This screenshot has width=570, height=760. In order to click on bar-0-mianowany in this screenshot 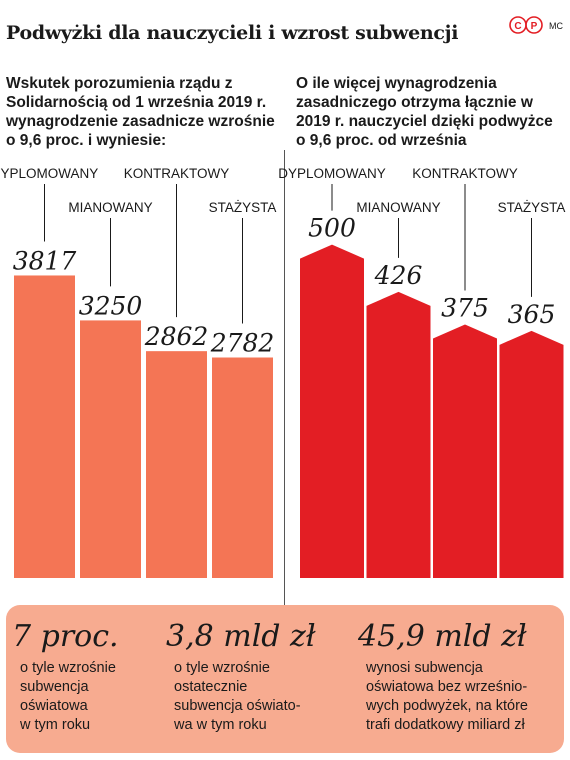, I will do `click(110, 449)`.